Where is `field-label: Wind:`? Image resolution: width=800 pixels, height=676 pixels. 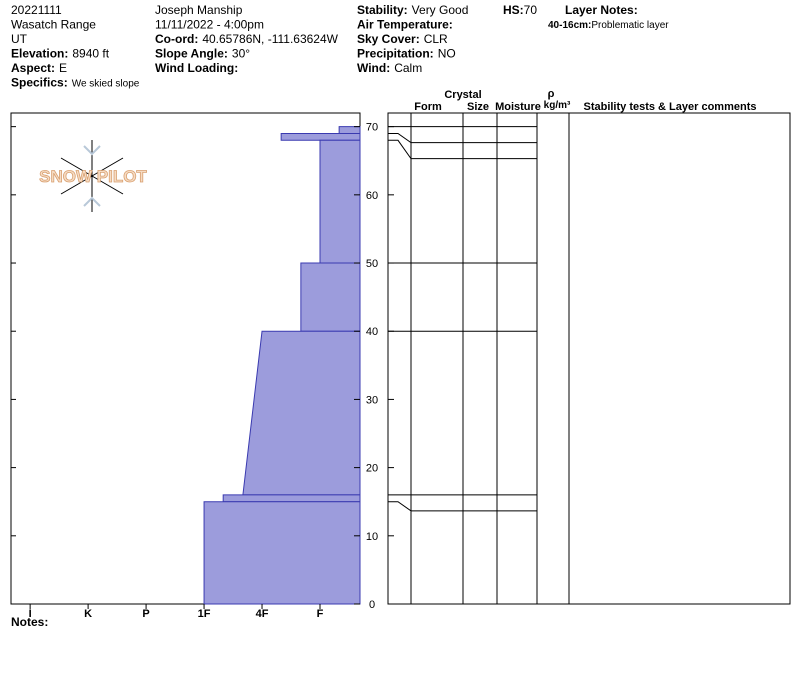 field-label: Wind: is located at coordinates (373, 68).